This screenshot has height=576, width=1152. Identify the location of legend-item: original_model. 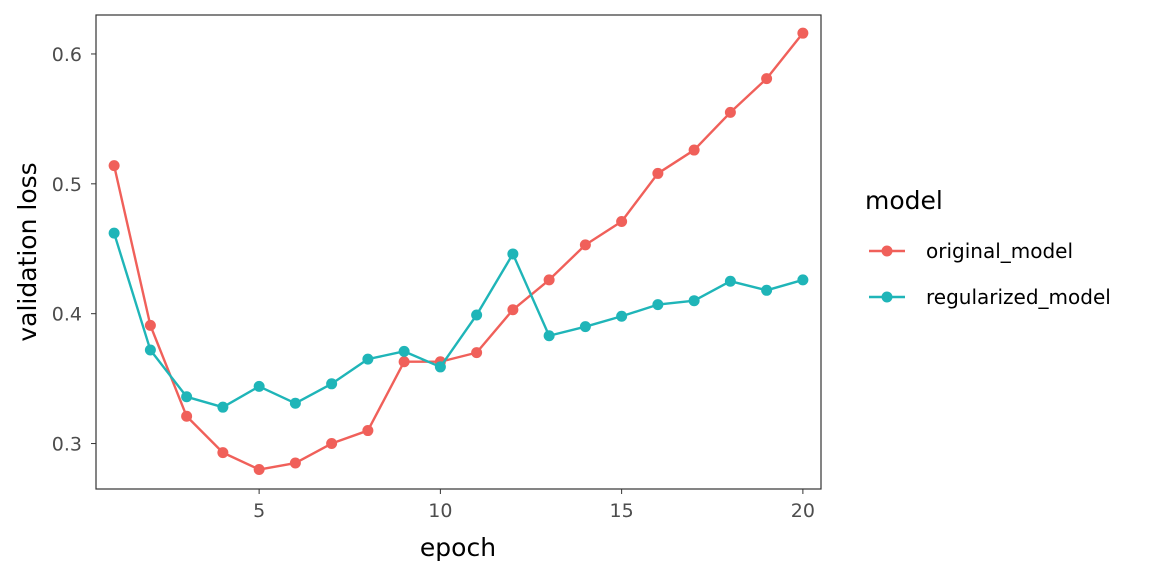
(971, 251).